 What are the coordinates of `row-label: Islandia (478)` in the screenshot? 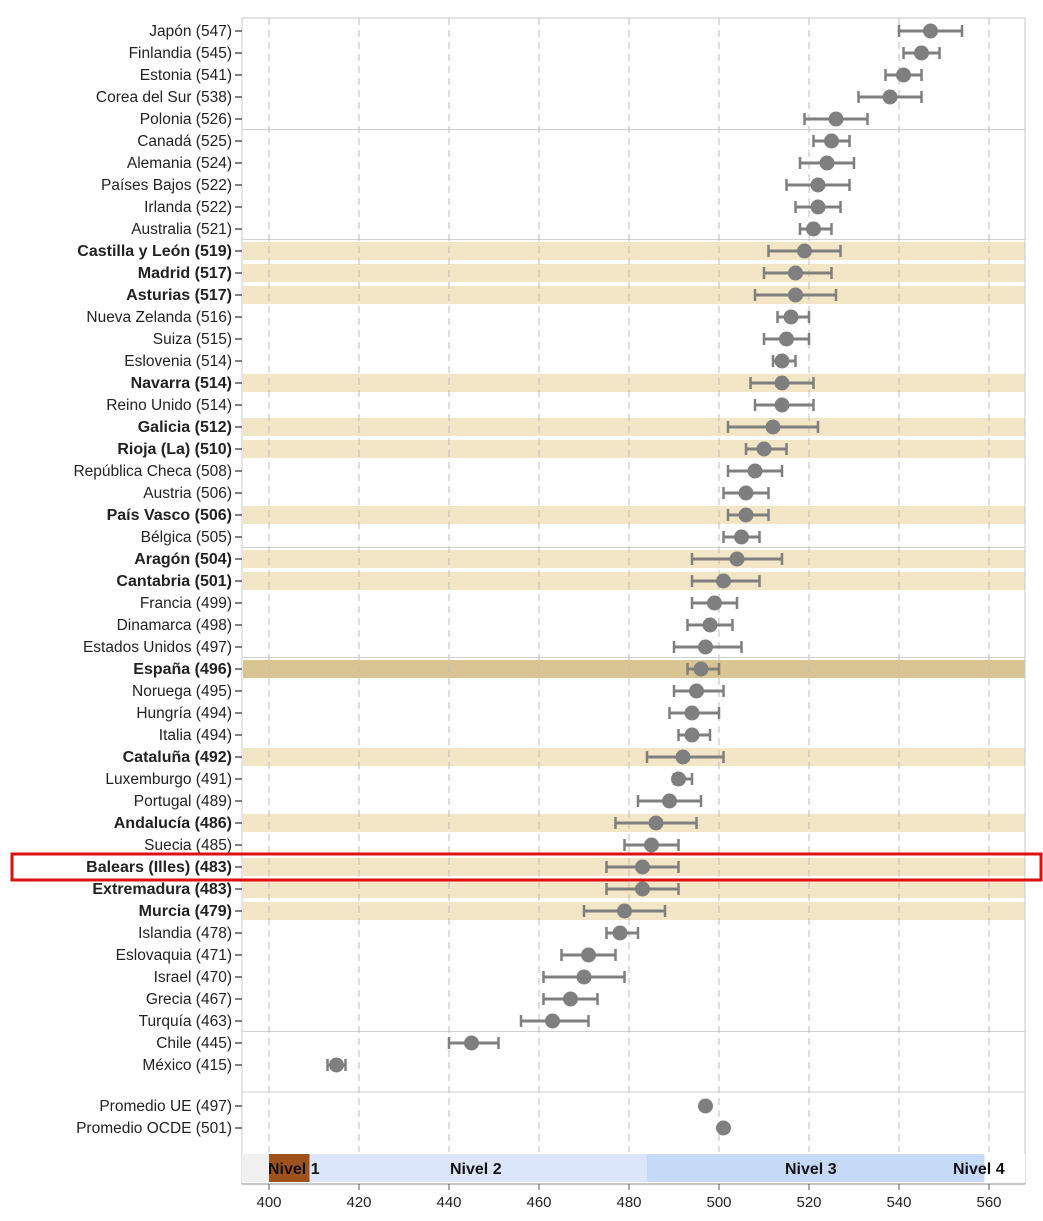 It's located at (185, 933).